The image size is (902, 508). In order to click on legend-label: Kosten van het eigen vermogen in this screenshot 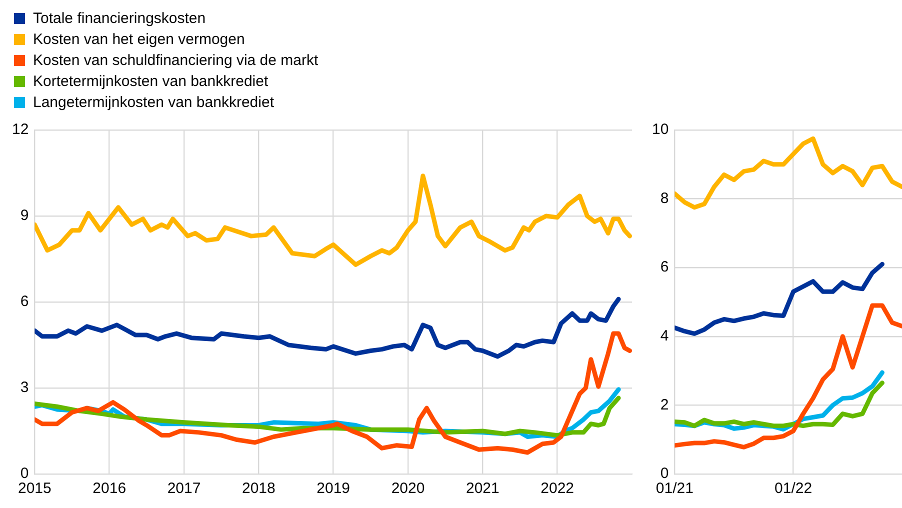, I will do `click(139, 39)`.